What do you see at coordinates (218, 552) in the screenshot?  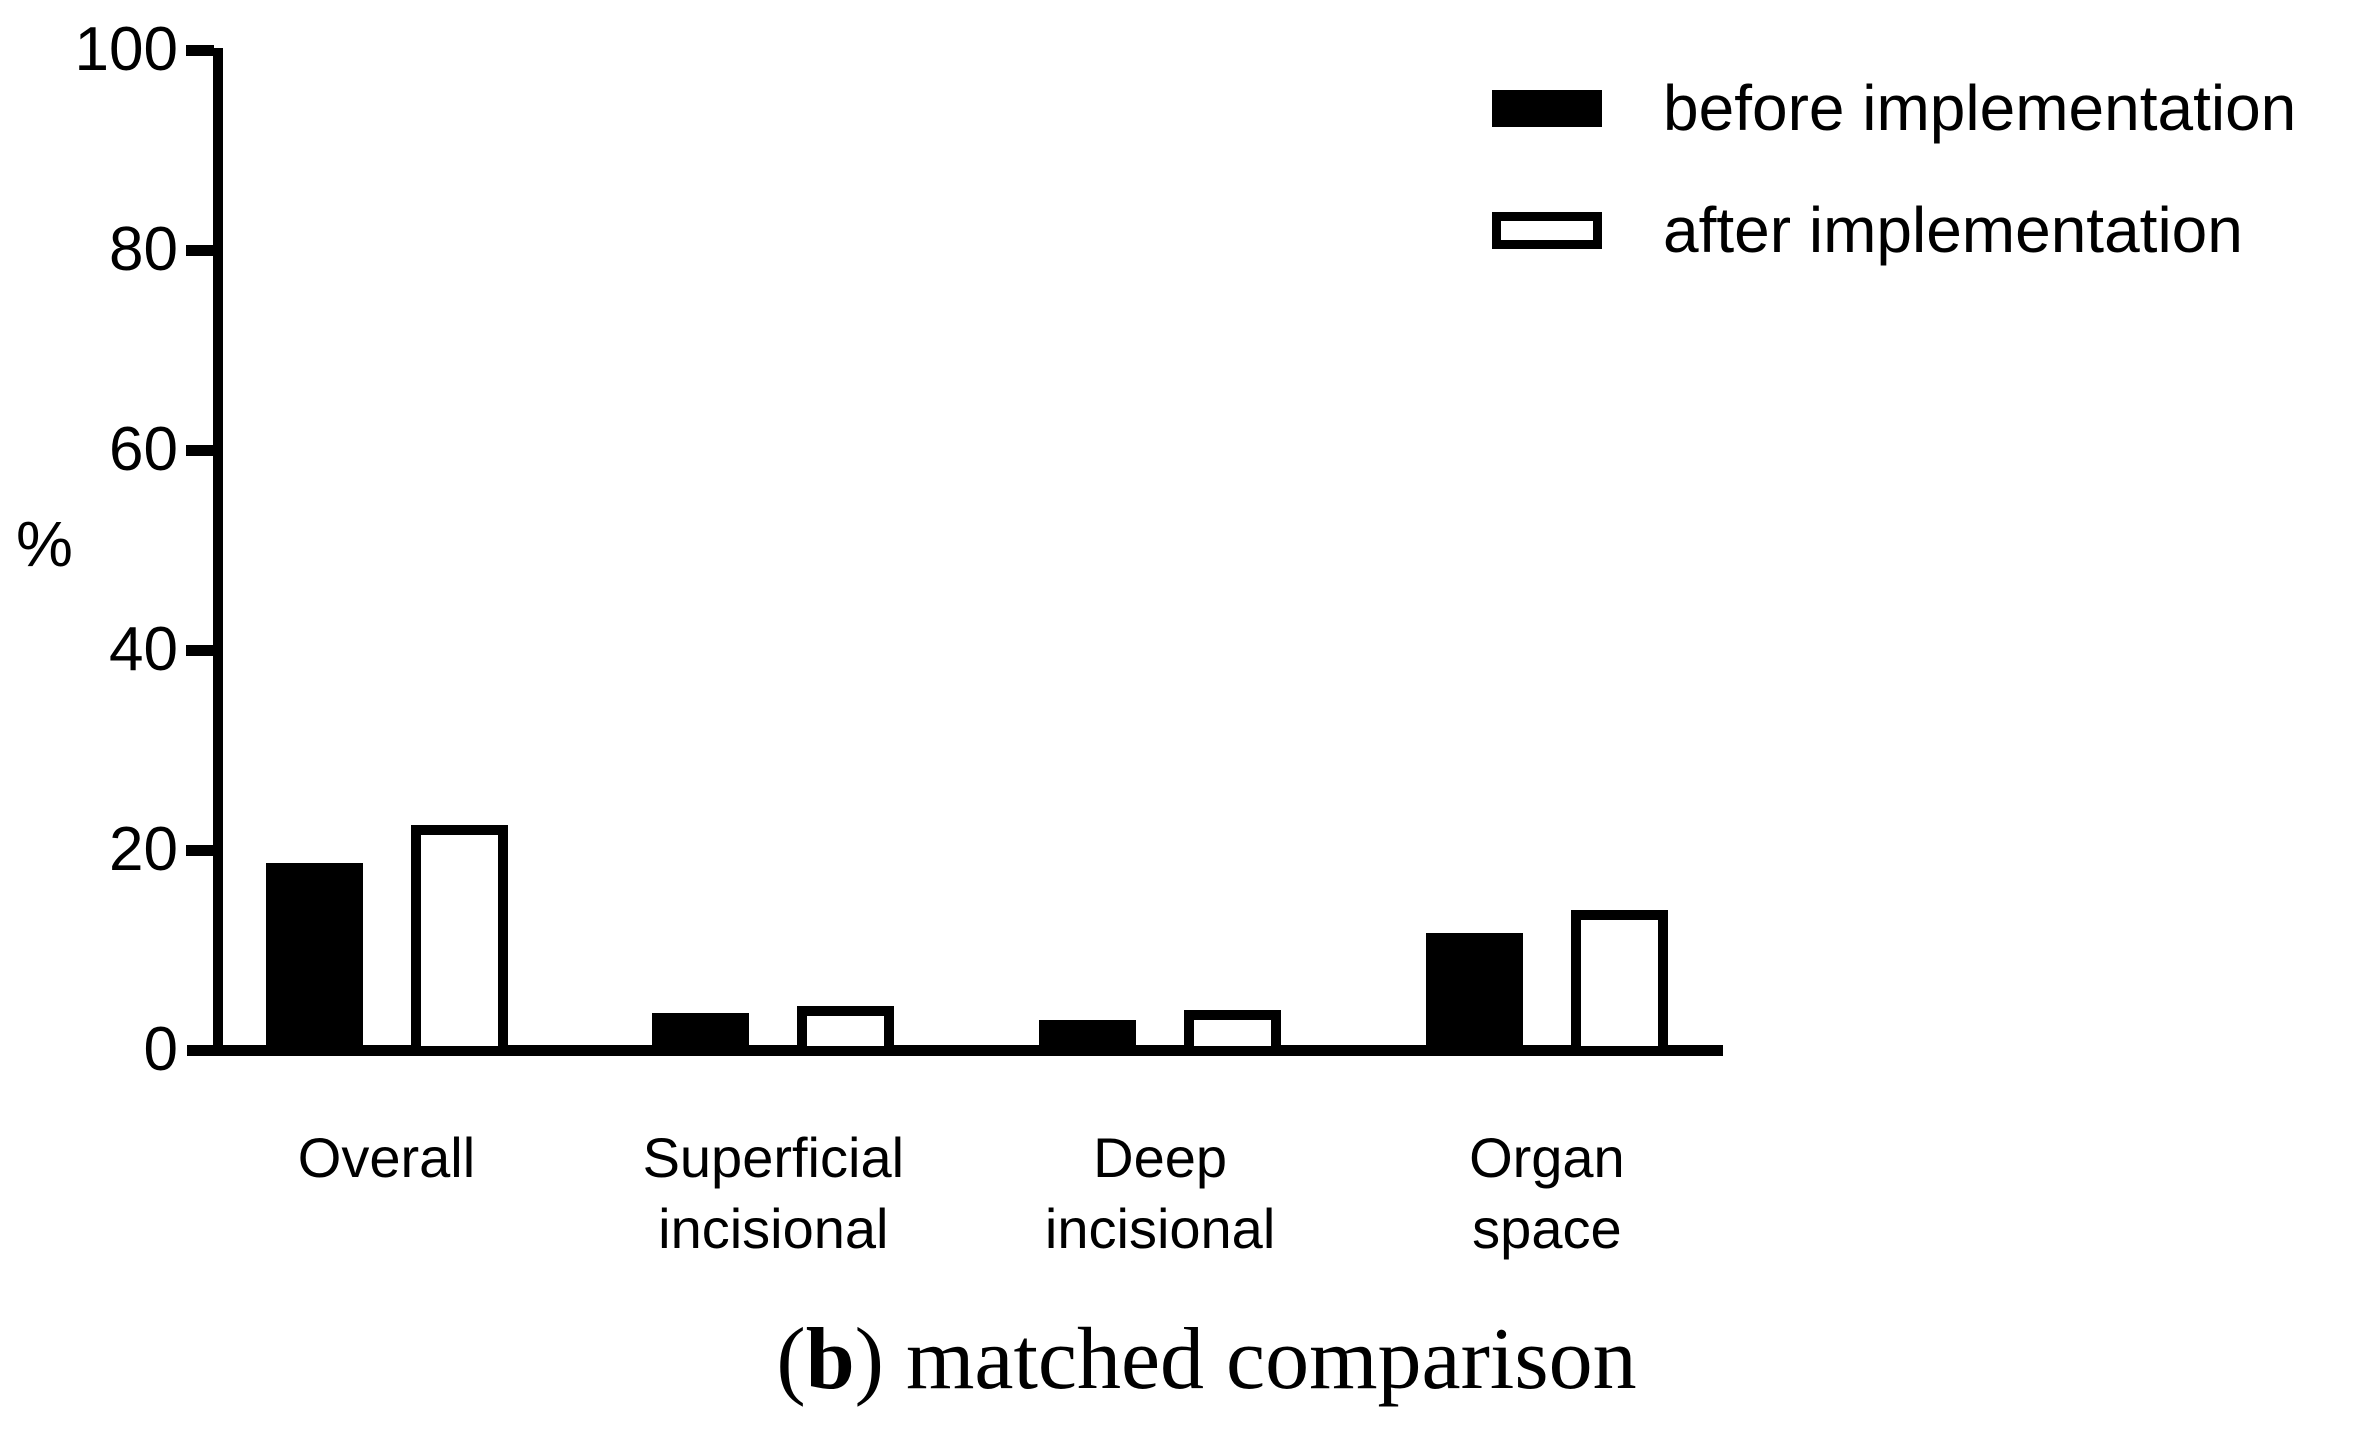 I see `y-axis-line` at bounding box center [218, 552].